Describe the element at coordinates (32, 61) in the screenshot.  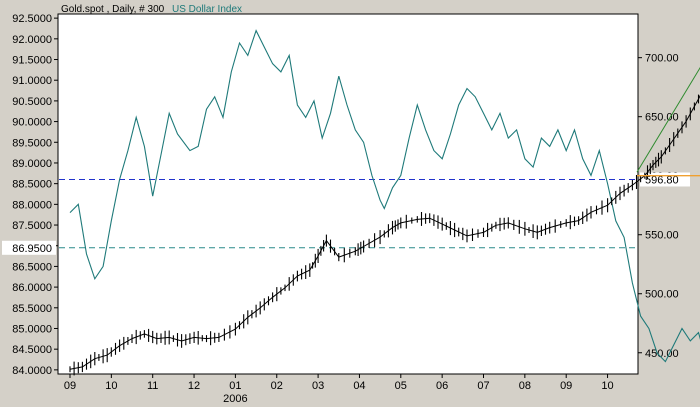
I see `left-tick-label: 91.5000` at that location.